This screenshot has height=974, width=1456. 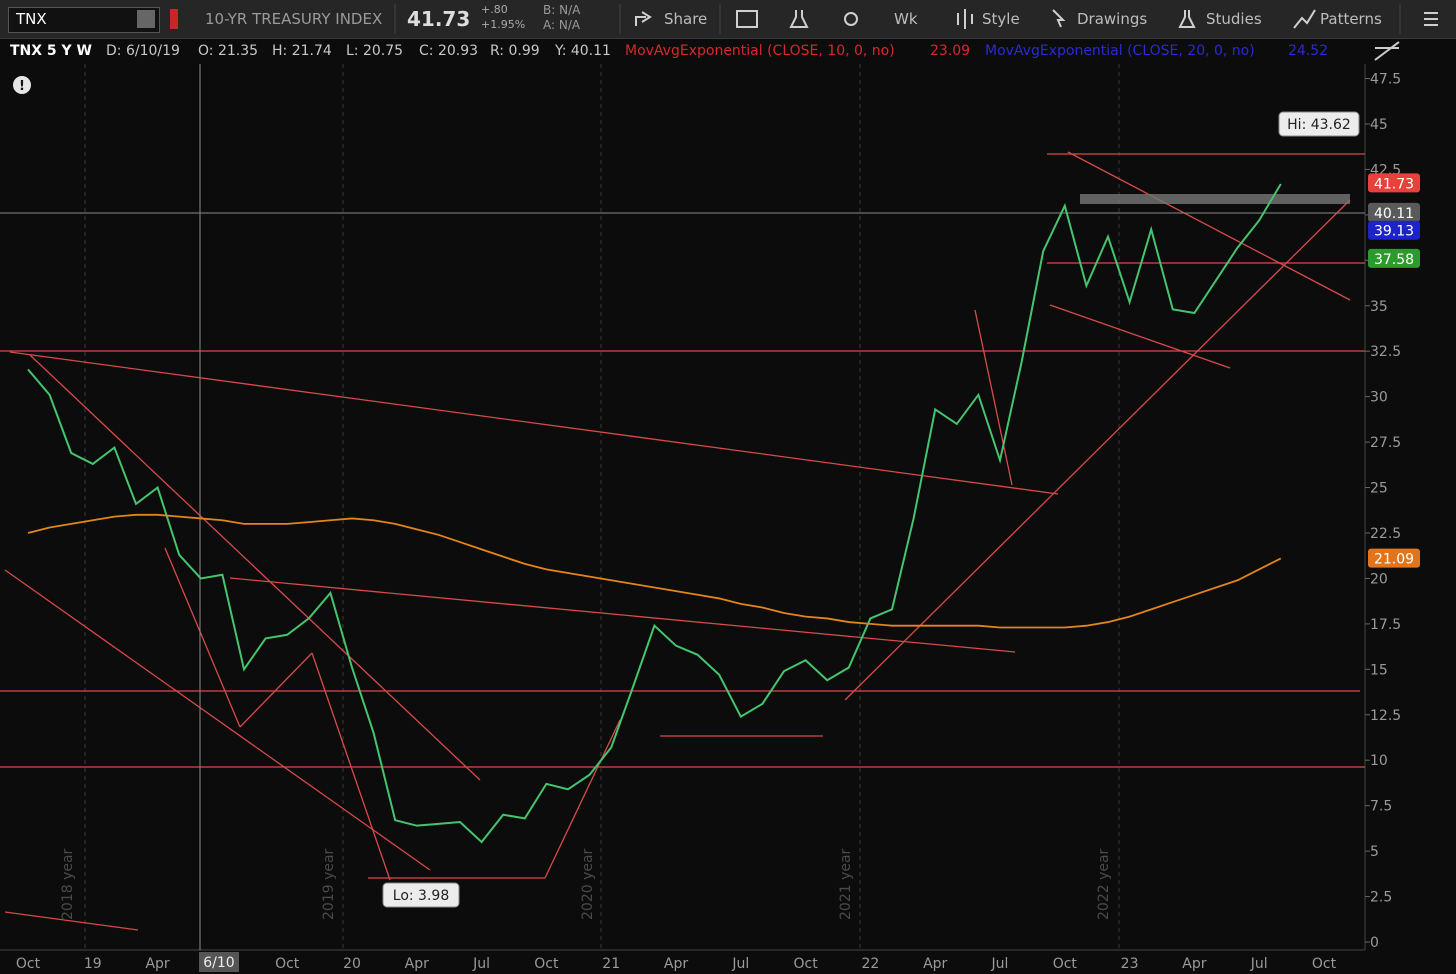 I want to click on cursor-date: 6/10, so click(x=218, y=963).